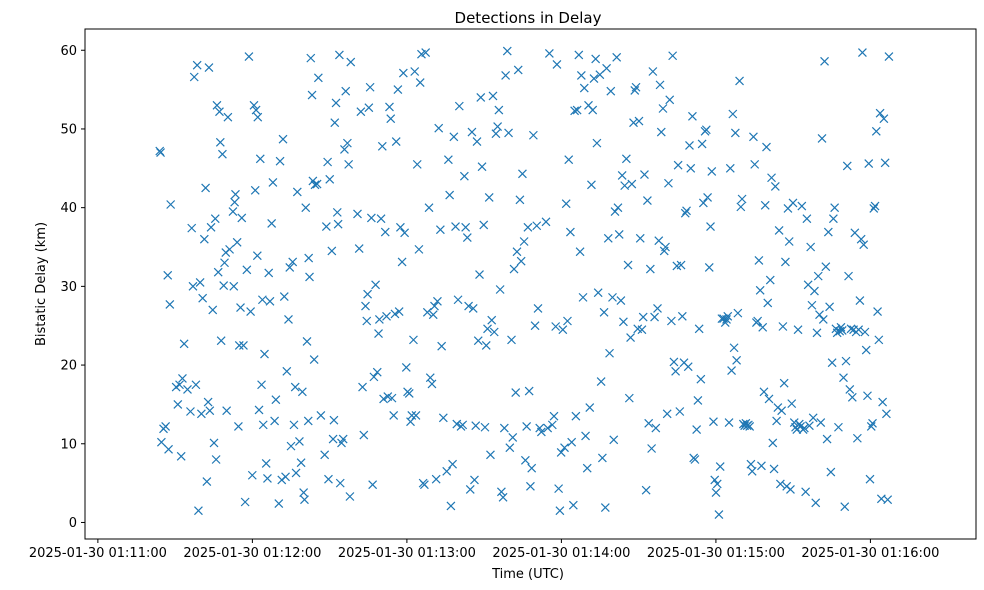  I want to click on x-tick-label: 2025-01-30 01:15:00, so click(716, 553).